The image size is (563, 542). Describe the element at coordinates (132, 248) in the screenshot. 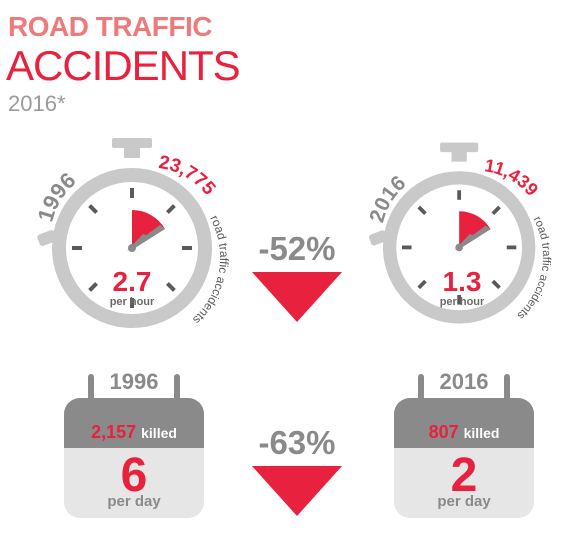

I see `stopwatch-ticks` at that location.